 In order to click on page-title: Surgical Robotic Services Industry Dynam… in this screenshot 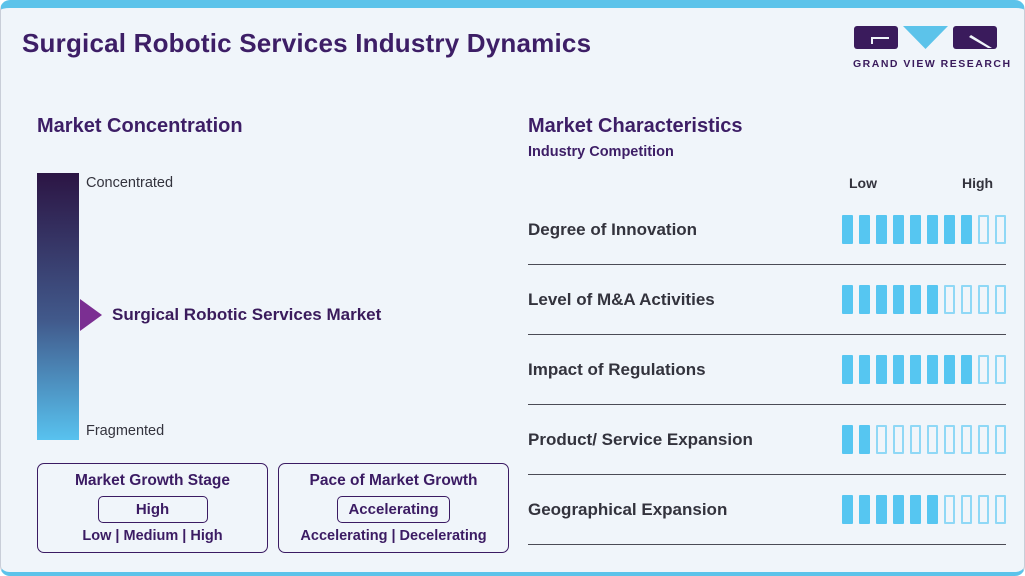, I will do `click(307, 43)`.